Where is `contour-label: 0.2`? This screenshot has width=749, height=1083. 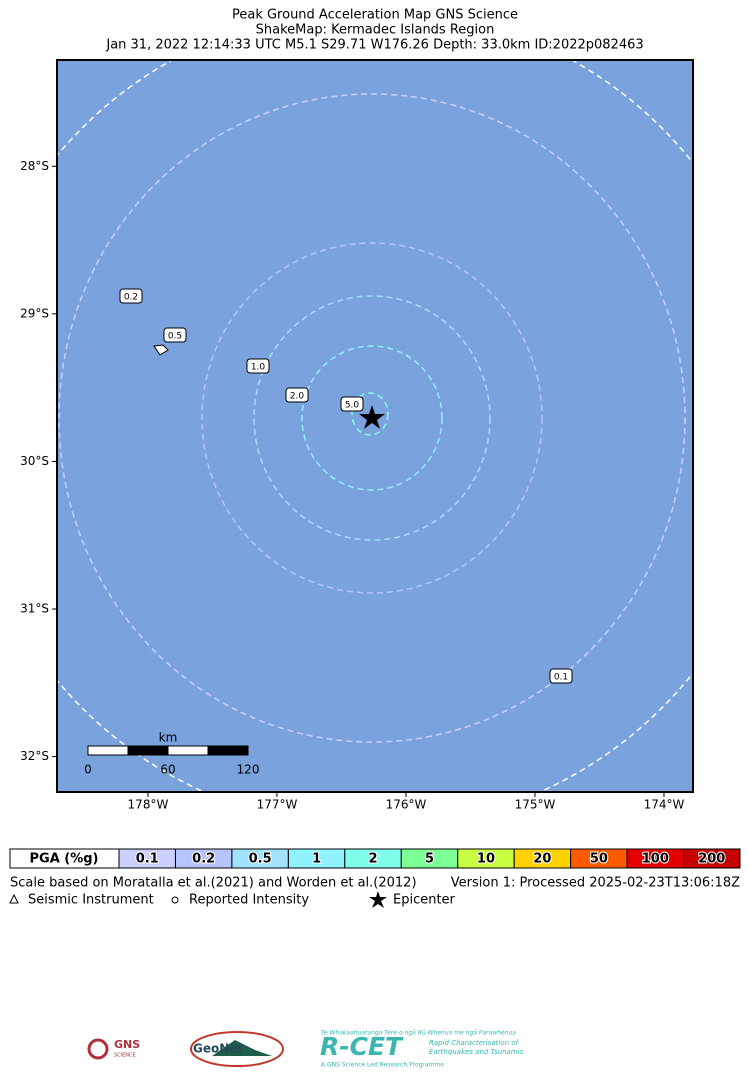 contour-label: 0.2 is located at coordinates (131, 298).